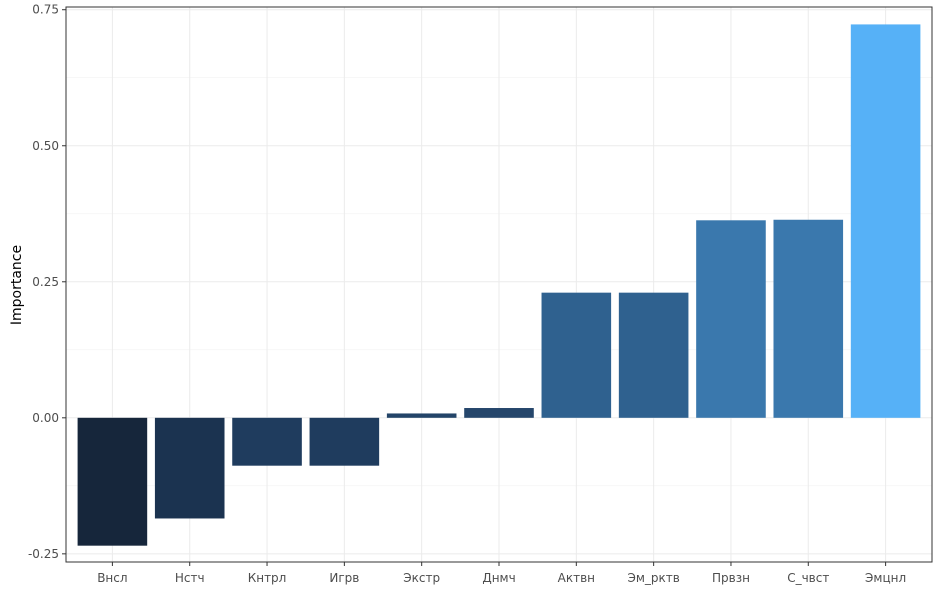  I want to click on y-tick-label: 0.25, so click(45, 282).